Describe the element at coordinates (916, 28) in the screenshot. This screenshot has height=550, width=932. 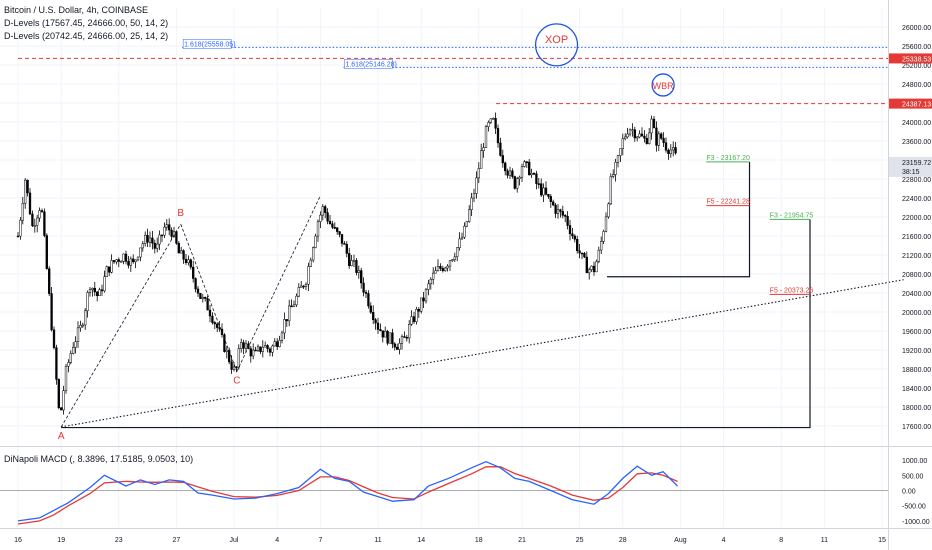
I see `price-tick-label: 26000.00` at that location.